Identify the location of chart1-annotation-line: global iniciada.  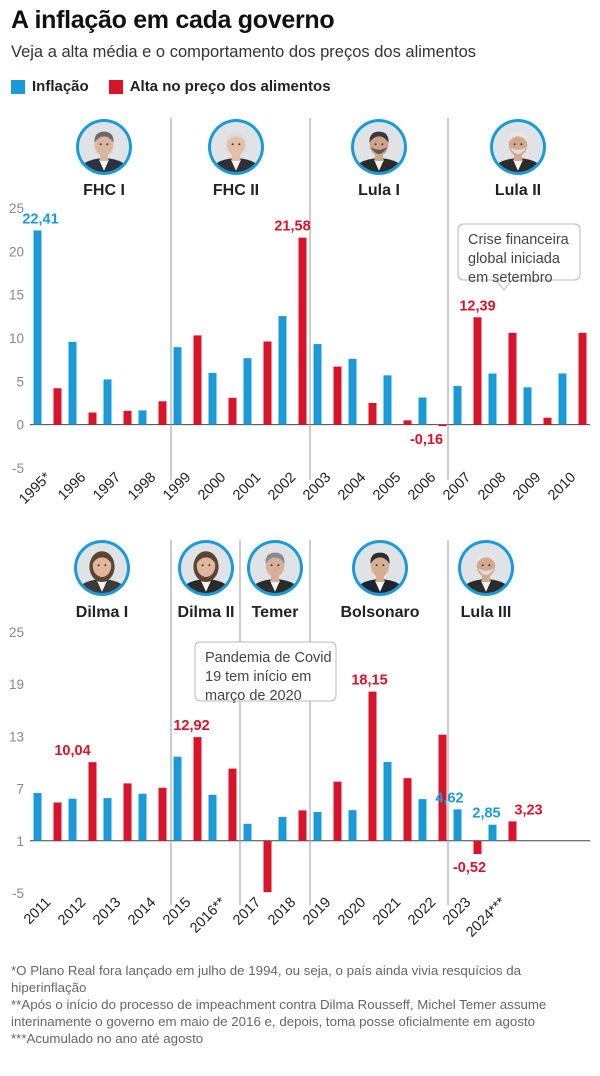
(514, 259).